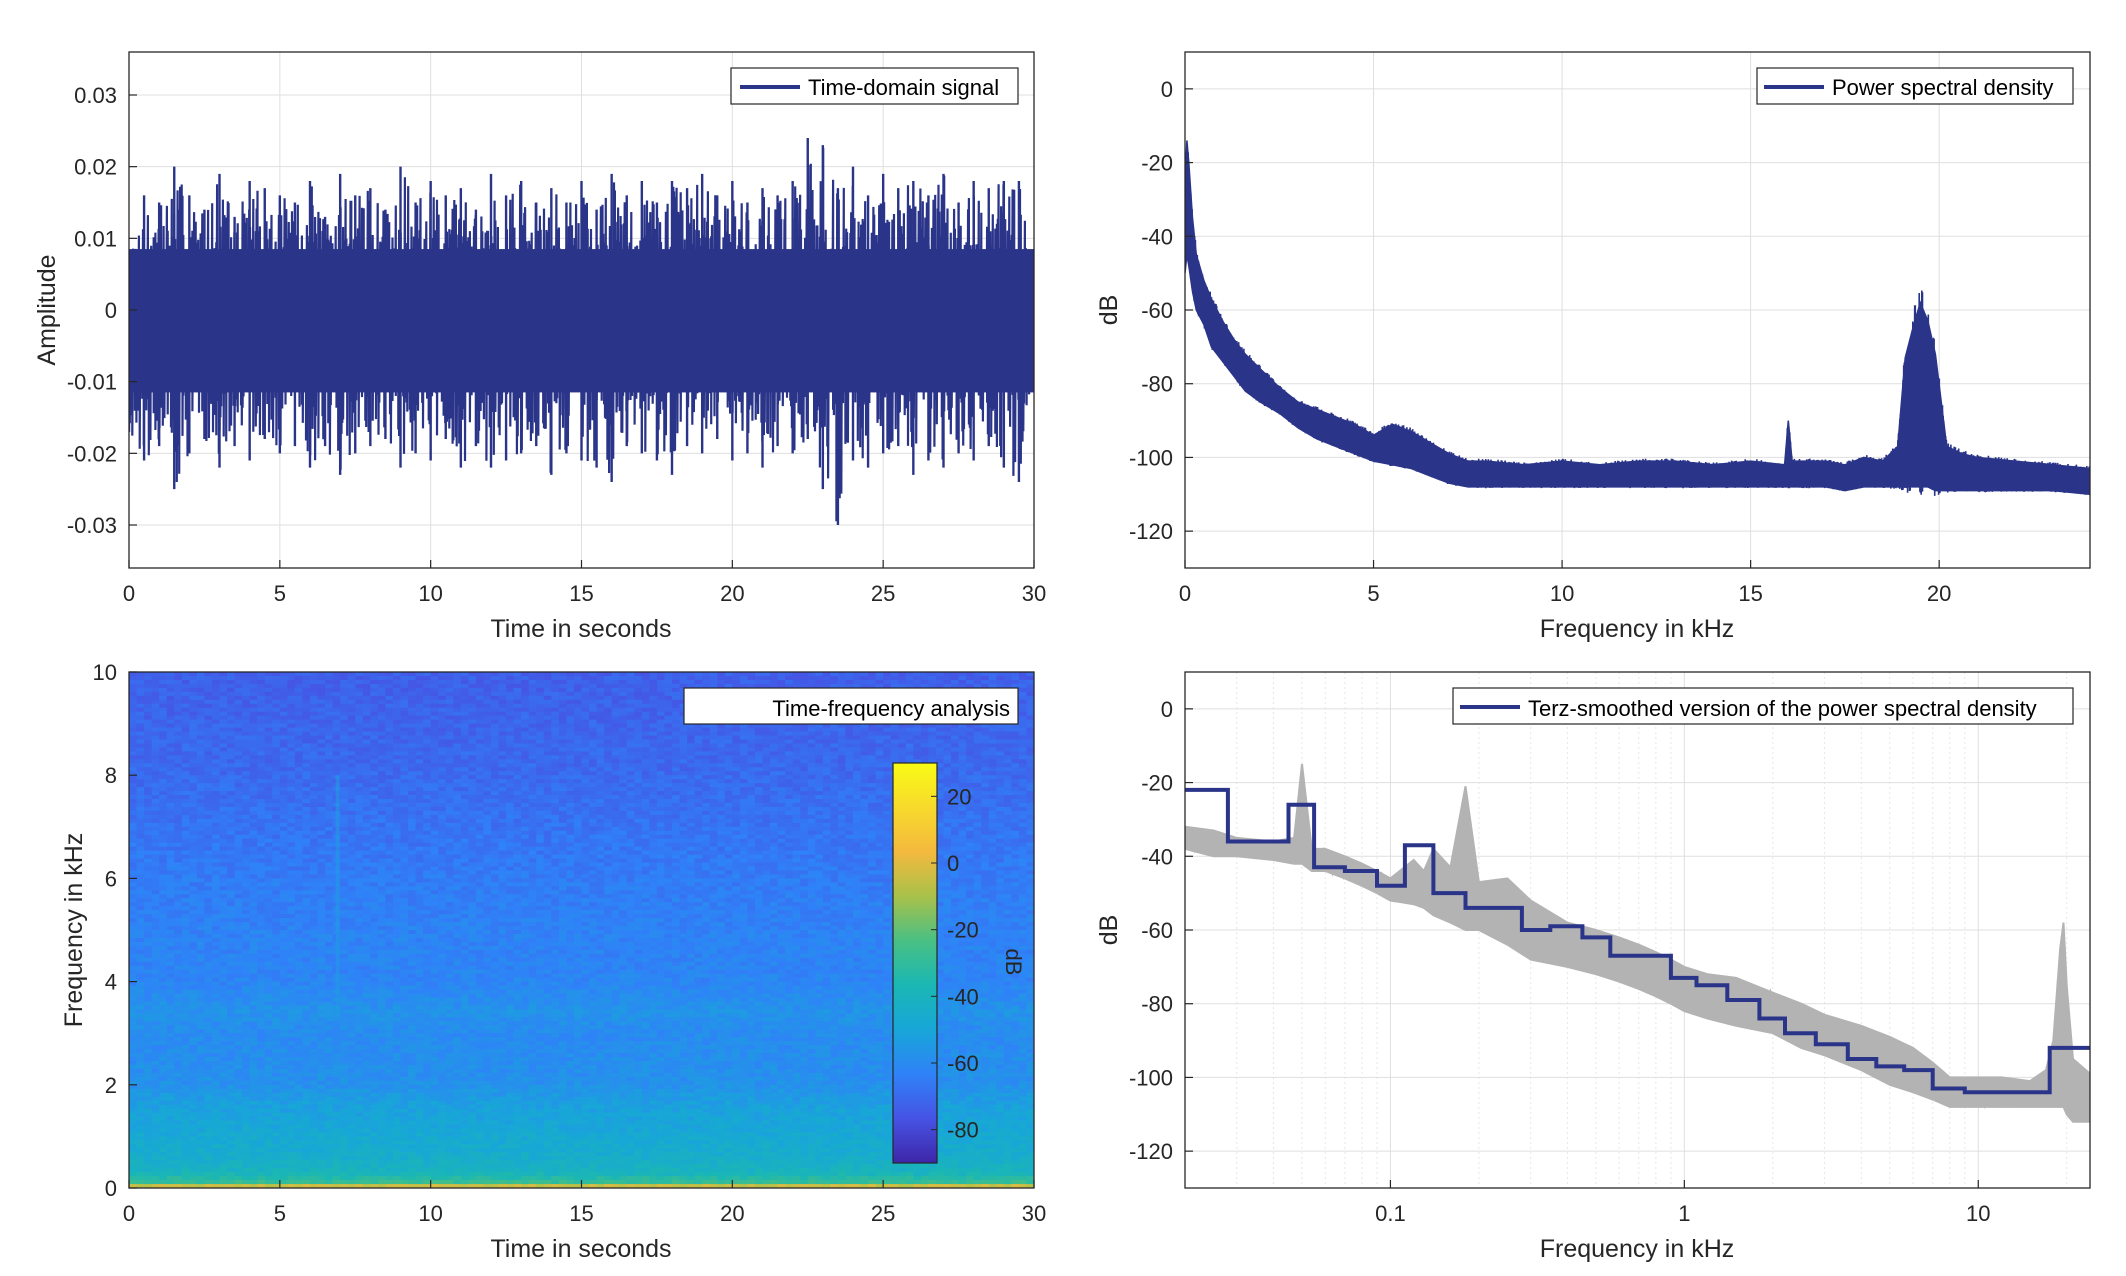 The height and width of the screenshot is (1276, 2126). Describe the element at coordinates (732, 593) in the screenshot. I see `x-tick-label: 20` at that location.